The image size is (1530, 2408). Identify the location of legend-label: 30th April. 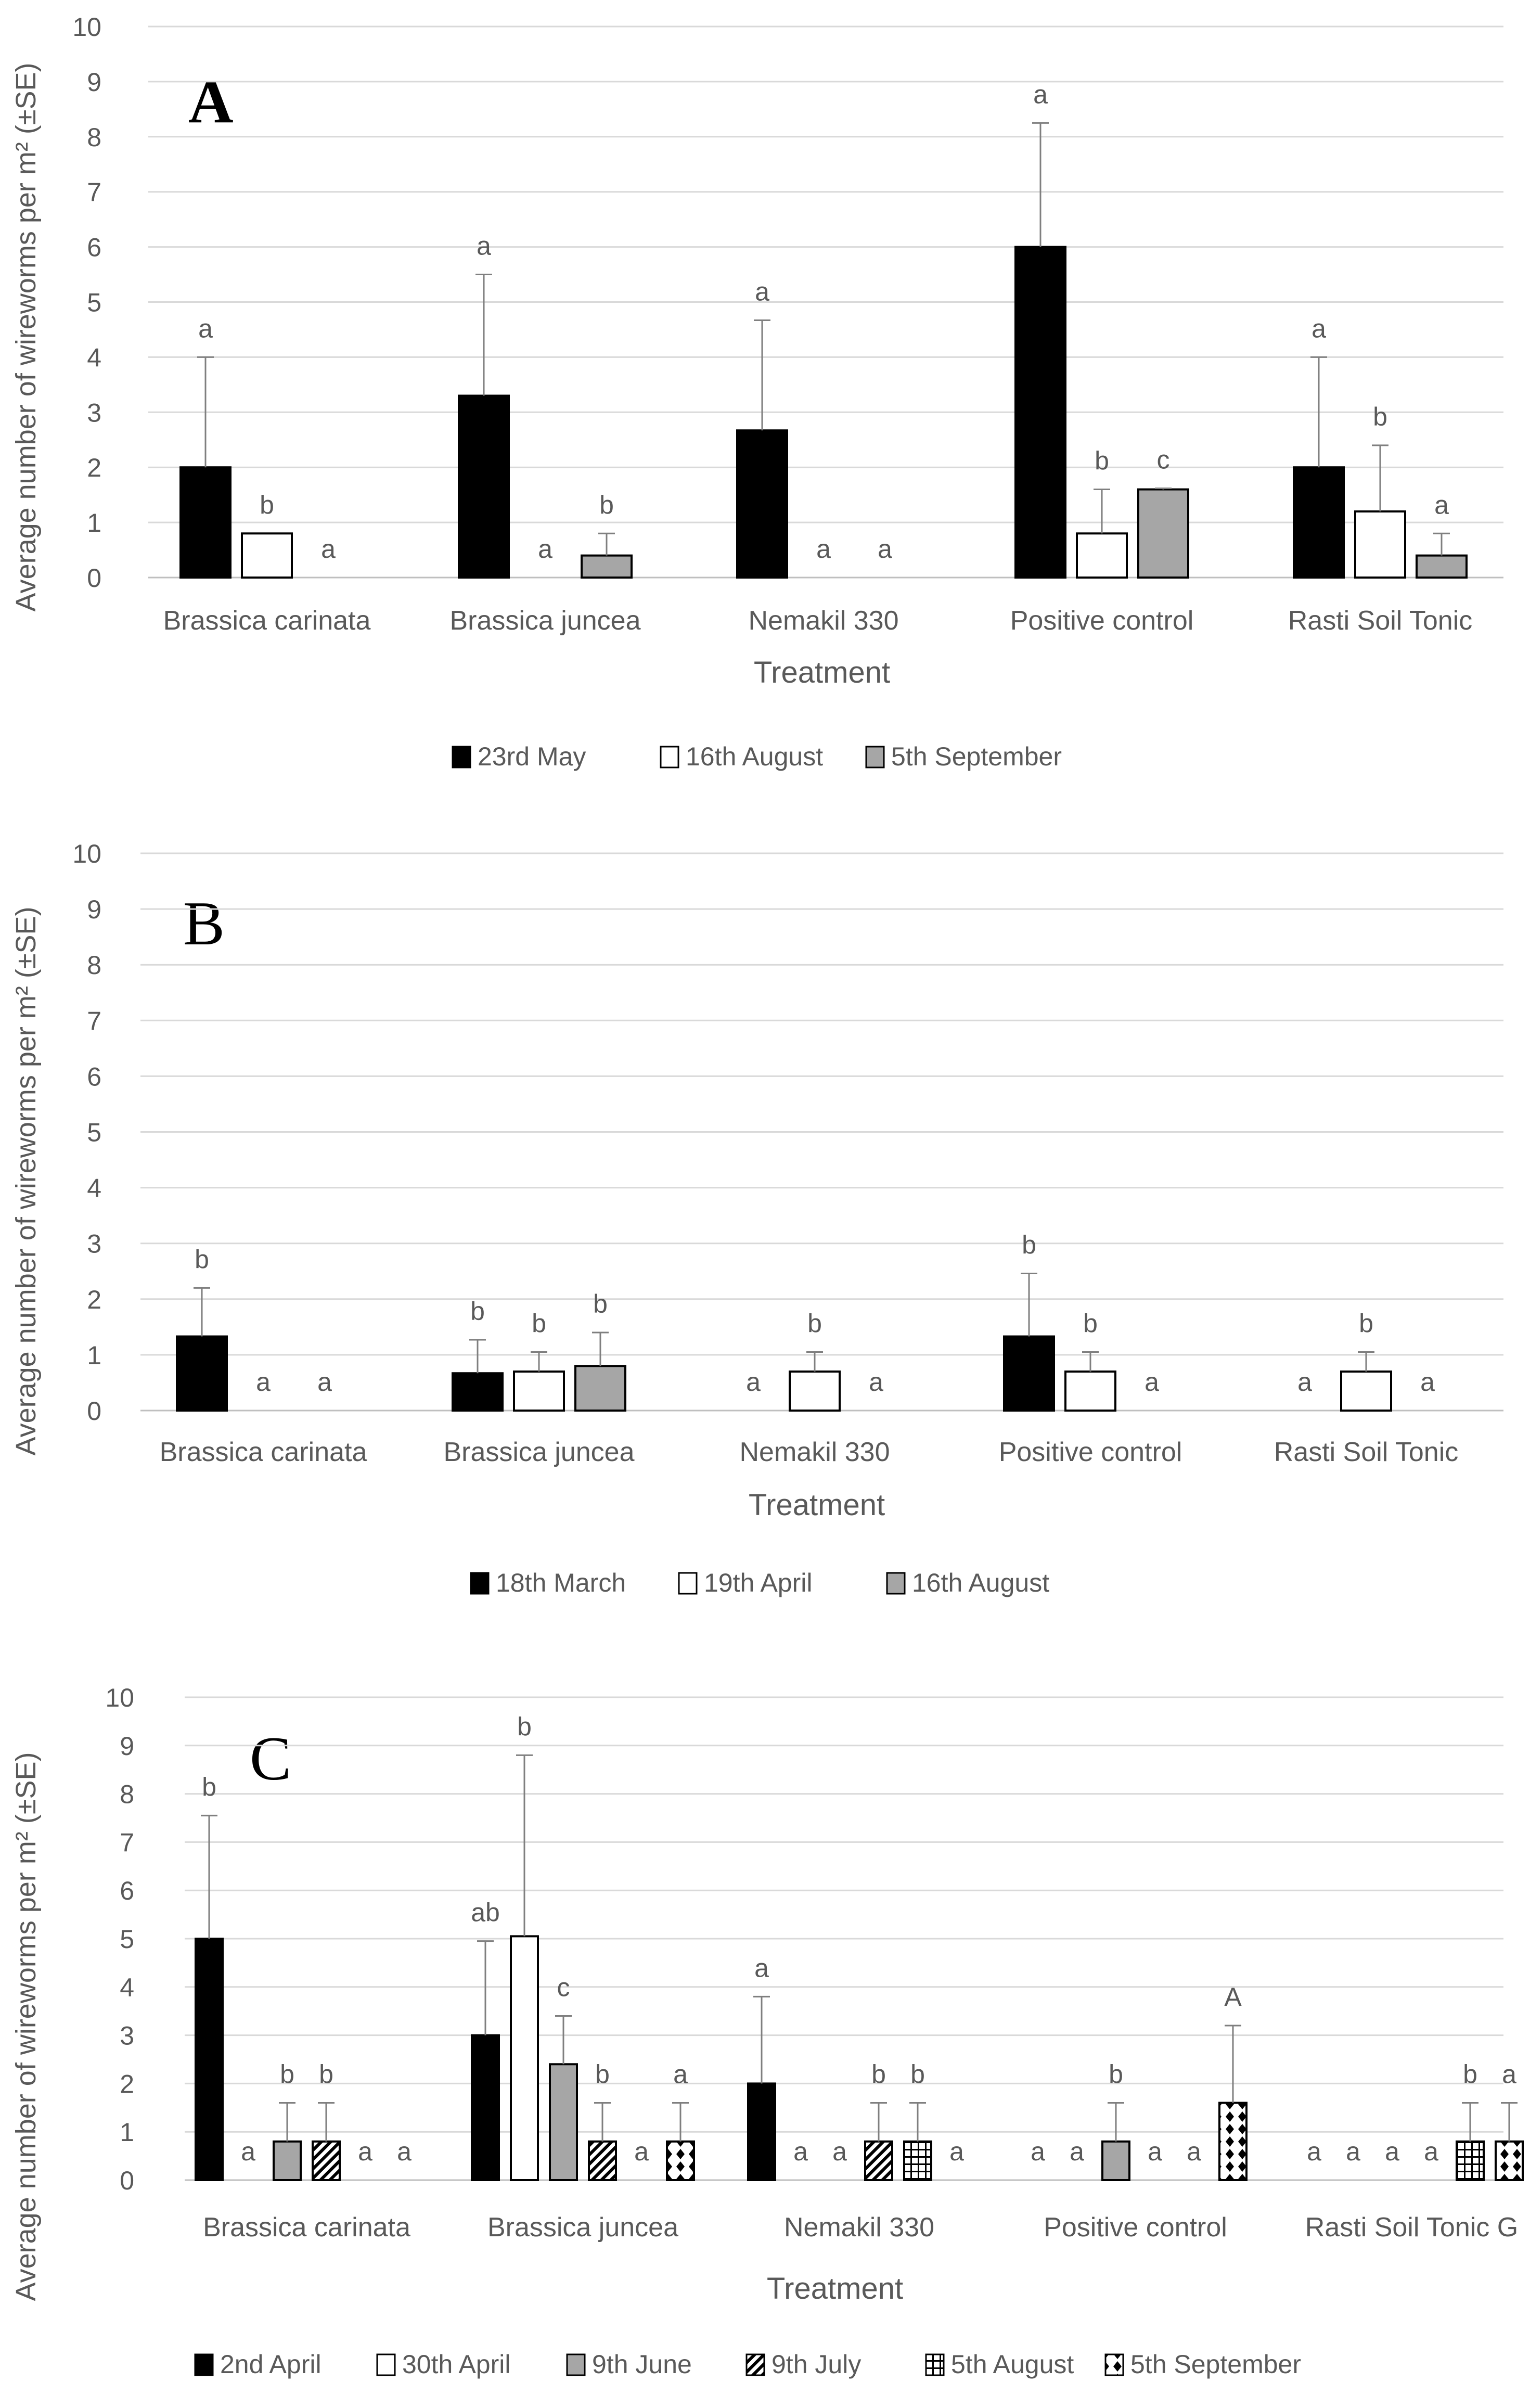
(456, 2364).